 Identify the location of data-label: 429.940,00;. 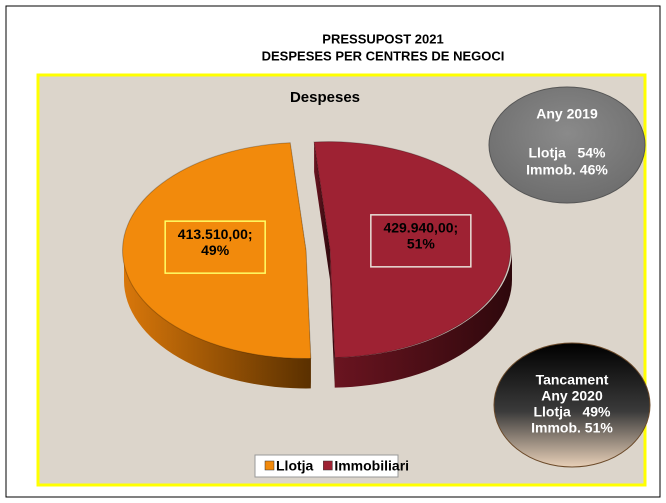
(420, 228).